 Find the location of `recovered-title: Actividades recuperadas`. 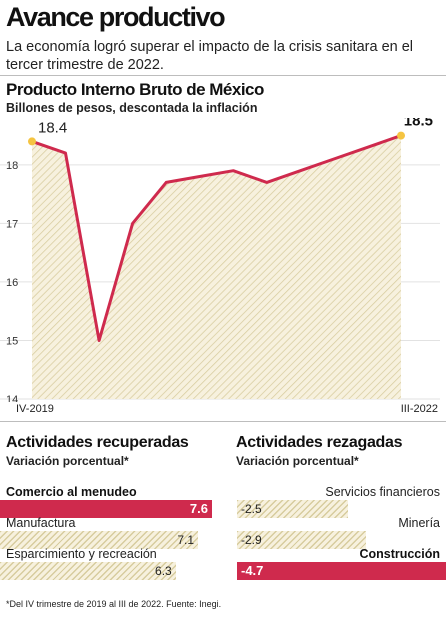

recovered-title: Actividades recuperadas is located at coordinates (97, 442).